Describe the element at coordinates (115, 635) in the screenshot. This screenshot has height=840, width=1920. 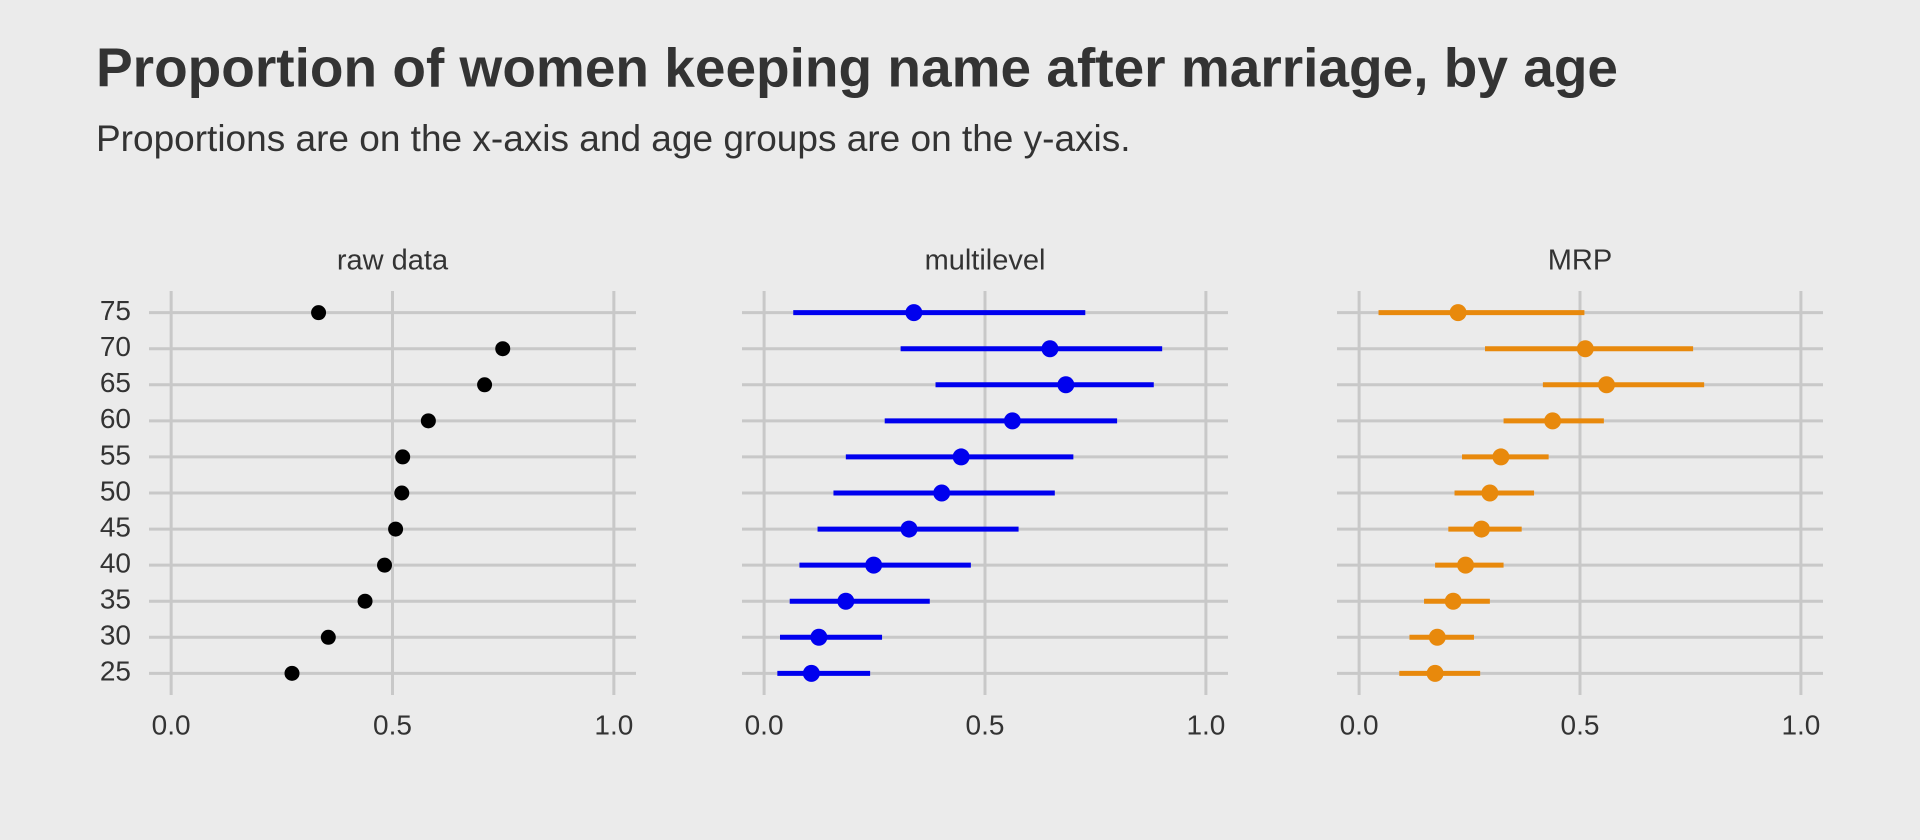
I see `y-tick-label: 30` at that location.